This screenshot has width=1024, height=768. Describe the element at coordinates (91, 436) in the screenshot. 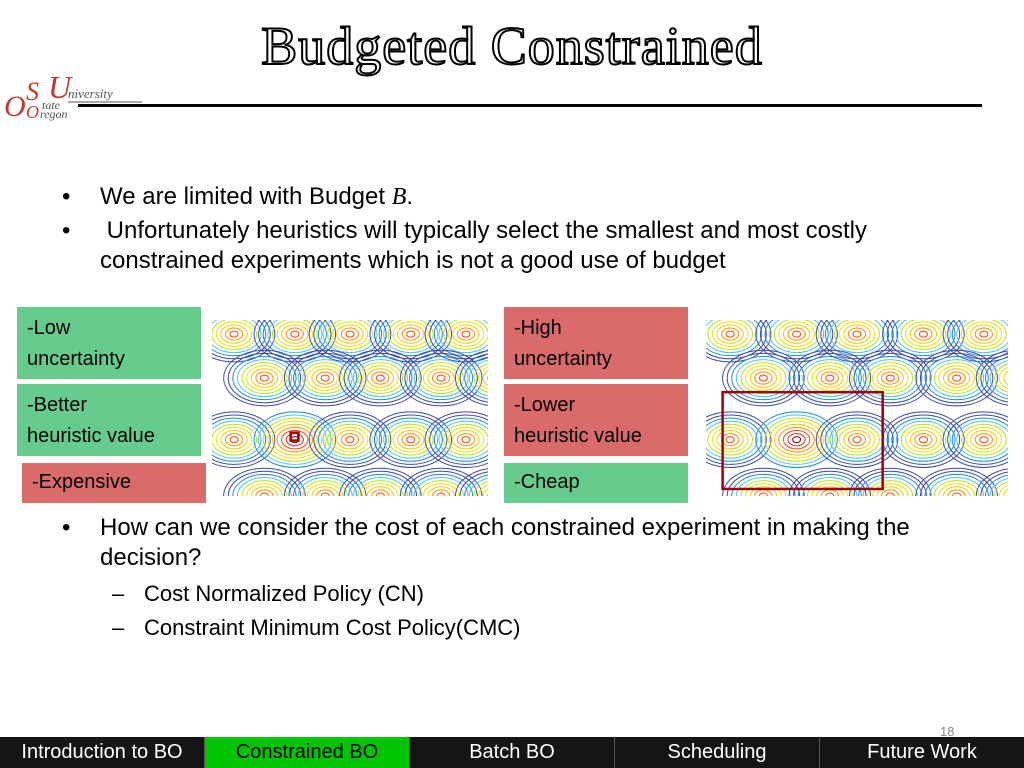

I see `label-line: heuristic value` at that location.